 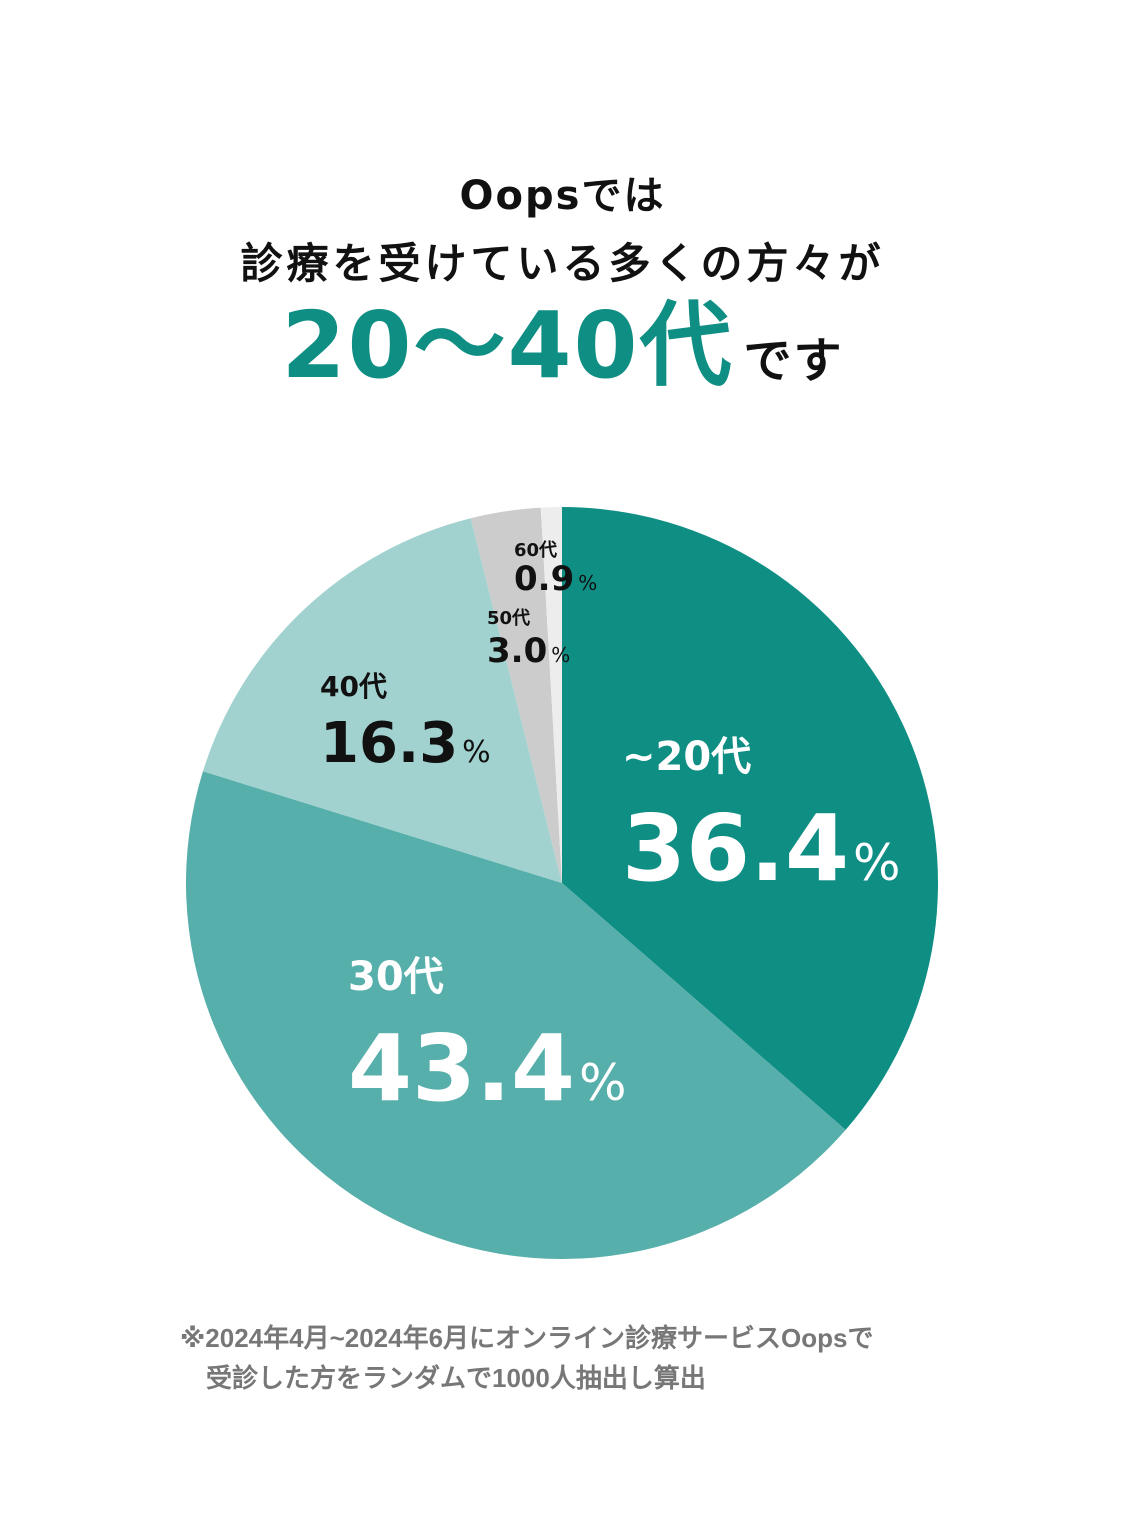 I want to click on slice-age-label: ~20代, so click(x=686, y=757).